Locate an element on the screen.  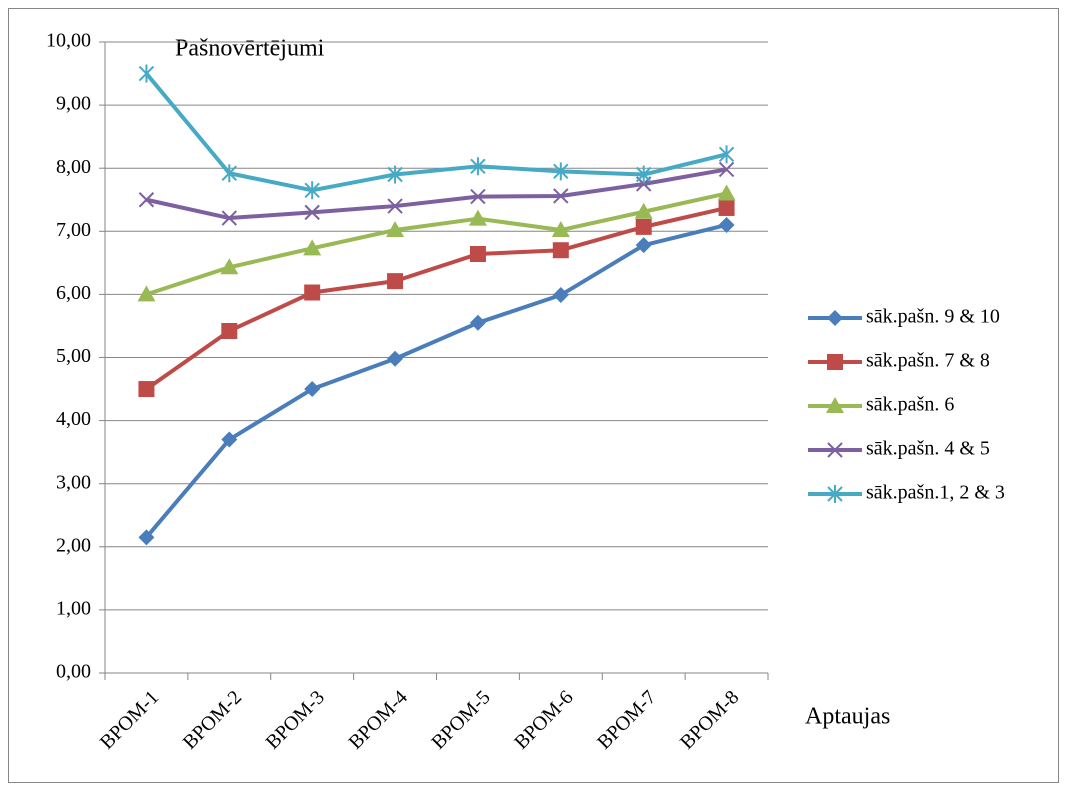
y-tick-label: 1,00 is located at coordinates (73, 608).